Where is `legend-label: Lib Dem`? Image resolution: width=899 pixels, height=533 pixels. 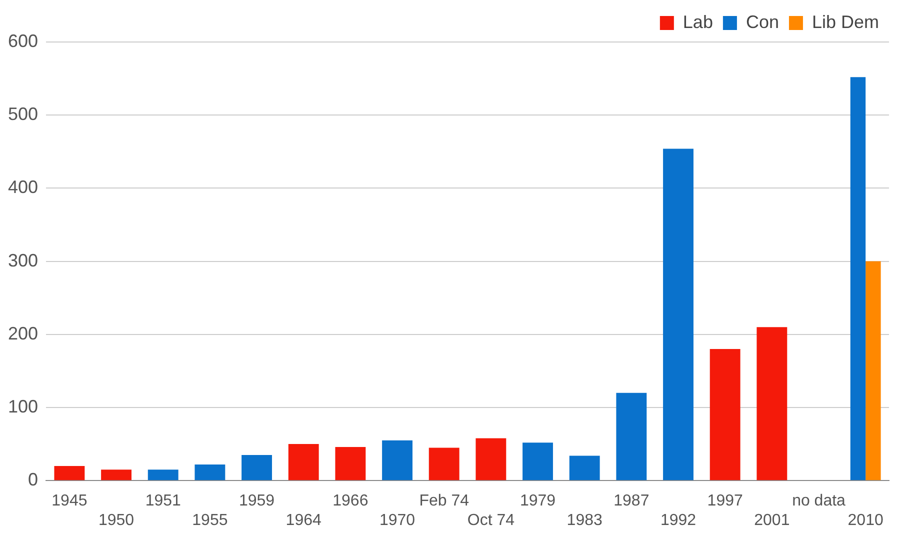
legend-label: Lib Dem is located at coordinates (846, 22).